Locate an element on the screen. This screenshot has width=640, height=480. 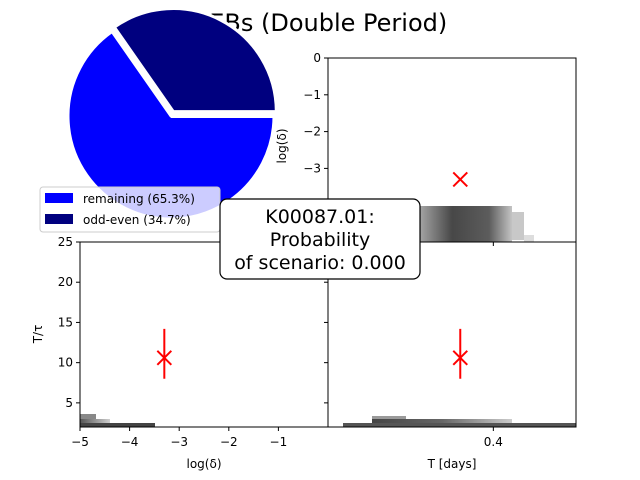
legend-swatch-remaining is located at coordinates (59, 198).